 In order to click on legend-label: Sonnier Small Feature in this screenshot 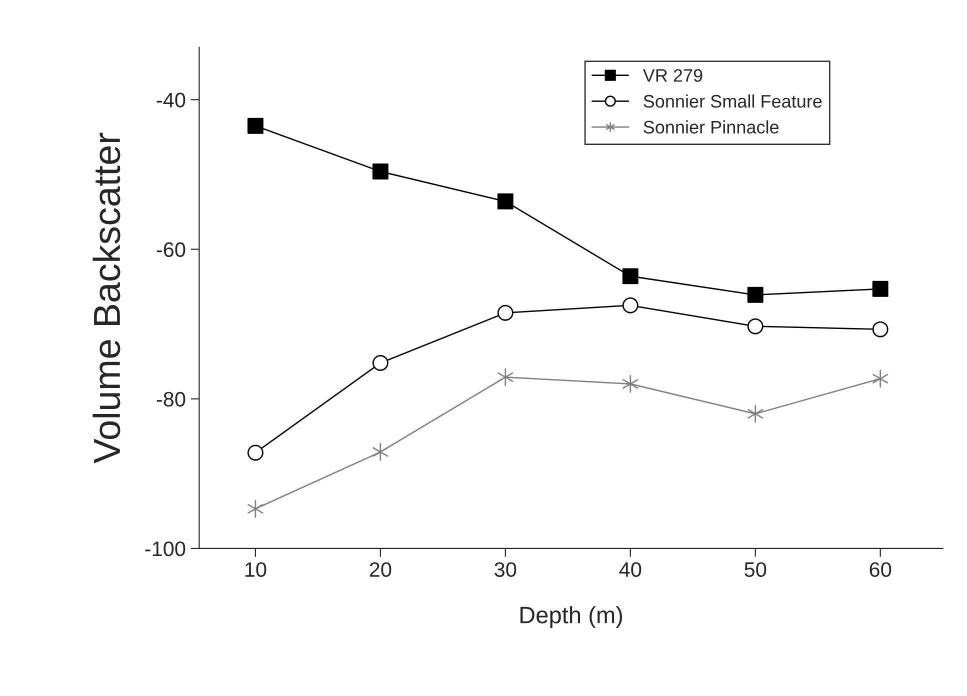, I will do `click(733, 101)`.